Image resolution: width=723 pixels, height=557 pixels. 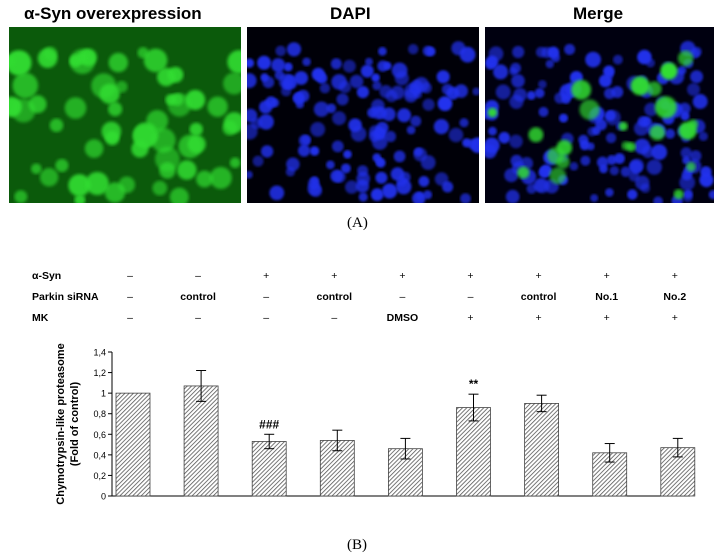 What do you see at coordinates (357, 545) in the screenshot?
I see `panel-b-caption: (B)` at bounding box center [357, 545].